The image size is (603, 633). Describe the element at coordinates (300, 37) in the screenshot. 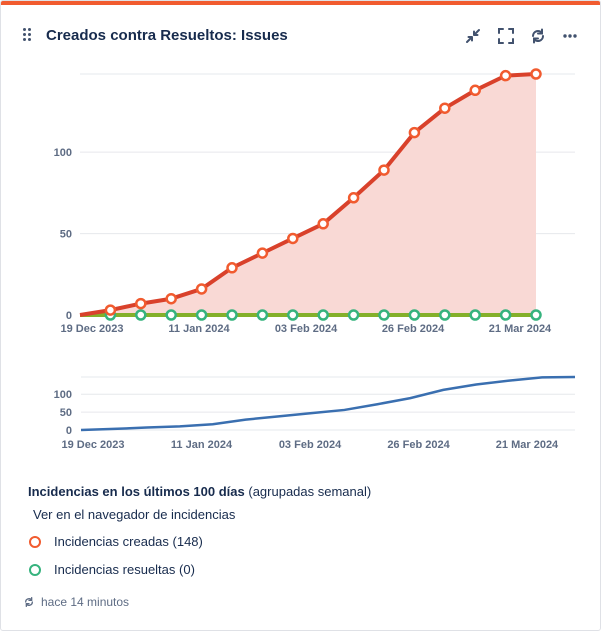

I see `gadget-header: Creados contra Resueltos: Issues` at that location.